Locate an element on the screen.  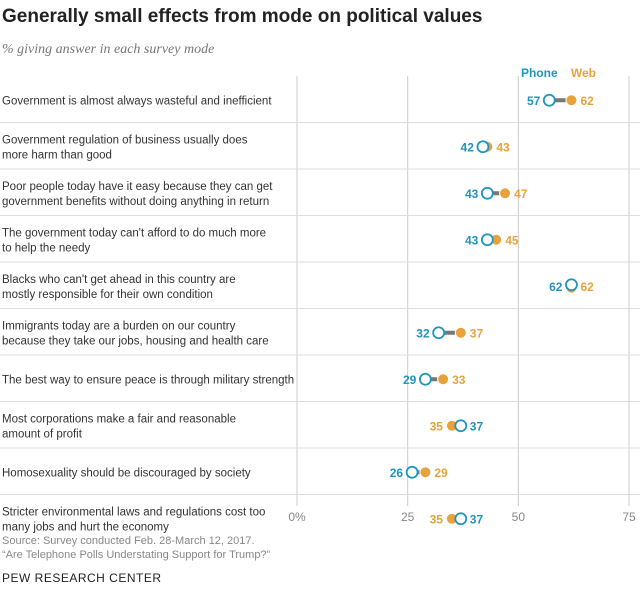
phone-value-label: 32 is located at coordinates (423, 333).